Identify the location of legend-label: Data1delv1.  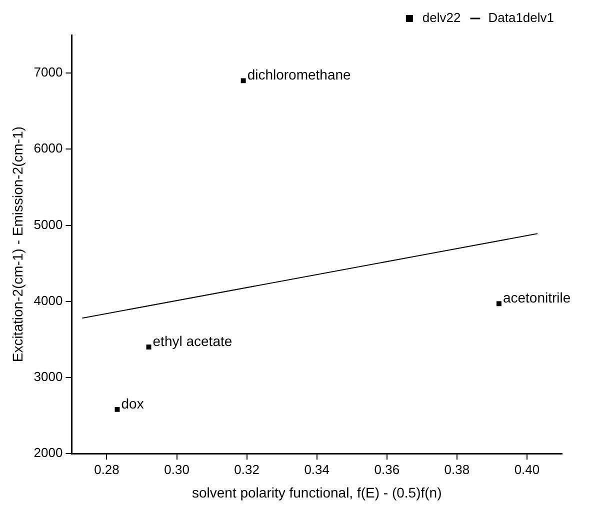
(521, 18).